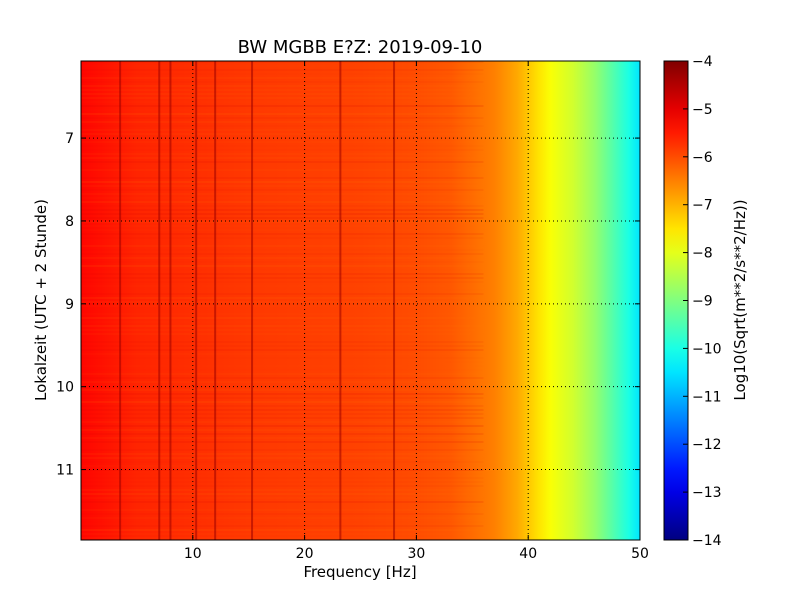 This screenshot has height=600, width=800. What do you see at coordinates (707, 445) in the screenshot?
I see `colorbar-tick-label: −12` at bounding box center [707, 445].